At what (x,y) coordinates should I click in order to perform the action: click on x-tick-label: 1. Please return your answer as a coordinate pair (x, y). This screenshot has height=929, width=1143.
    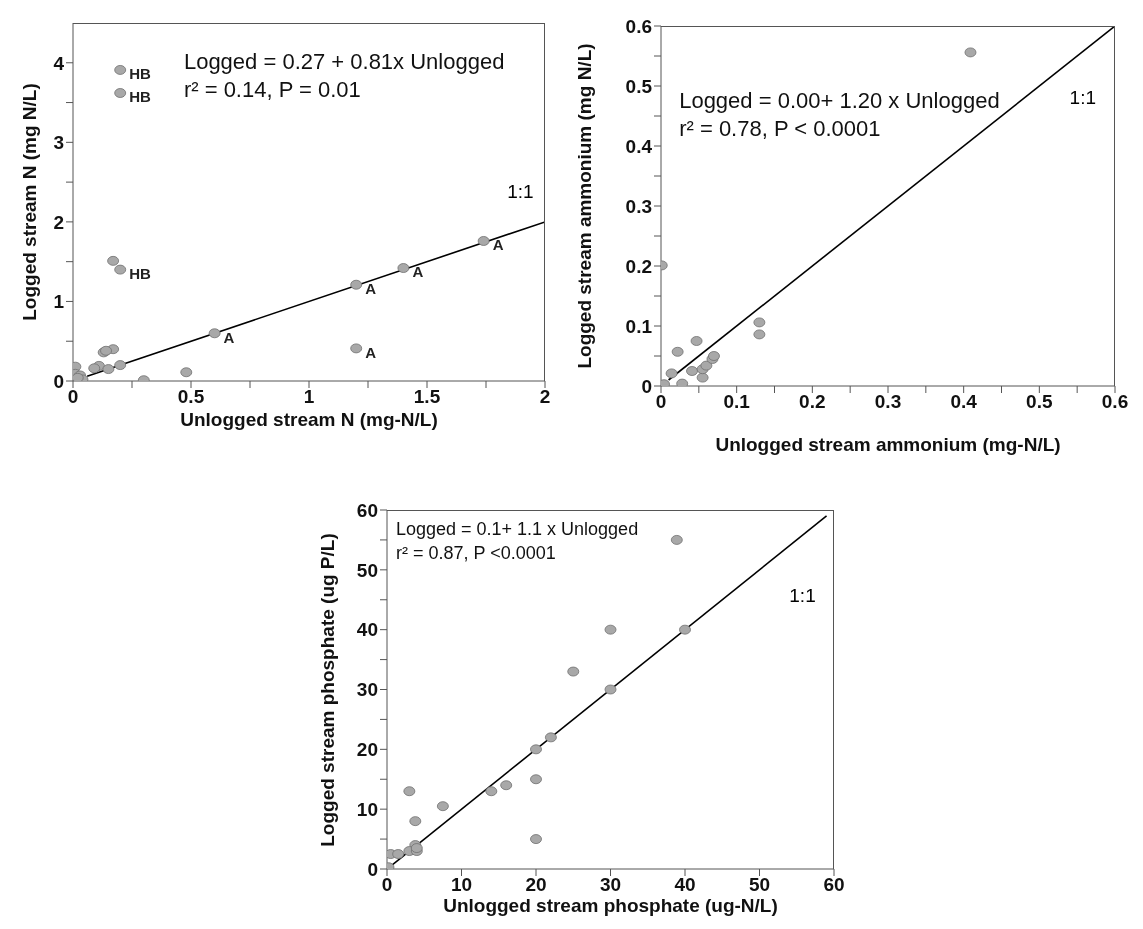
    Looking at the image, I should click on (309, 397).